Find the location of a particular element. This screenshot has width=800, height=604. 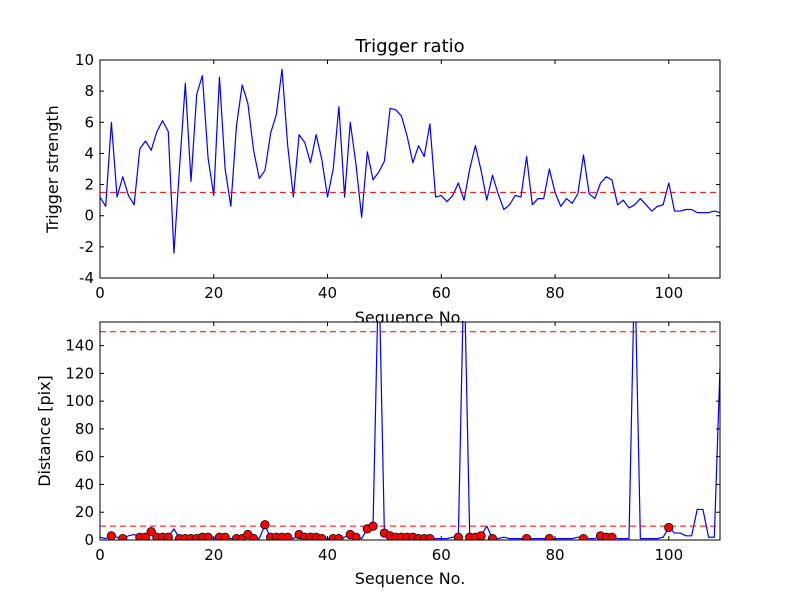

x-axis-label-bottom: Sequence No. is located at coordinates (410, 578).